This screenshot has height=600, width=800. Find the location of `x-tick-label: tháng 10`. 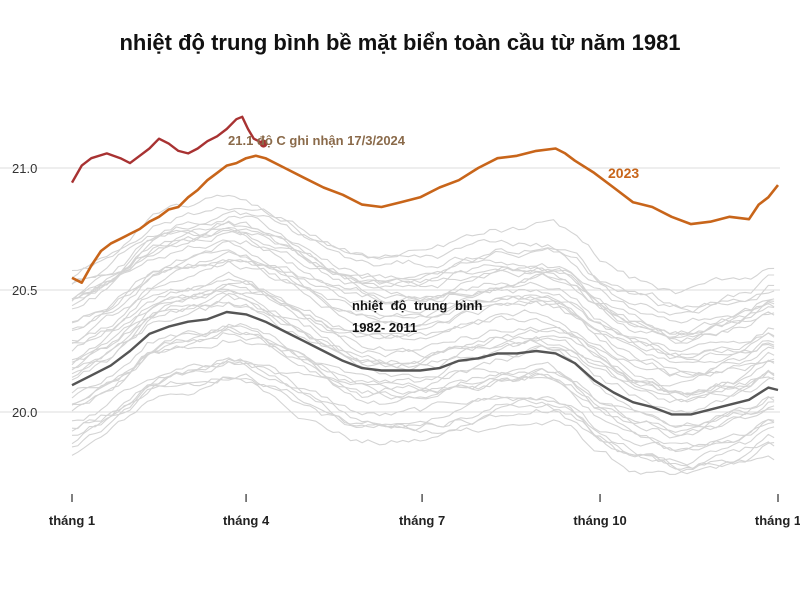

x-tick-label: tháng 10 is located at coordinates (599, 520).